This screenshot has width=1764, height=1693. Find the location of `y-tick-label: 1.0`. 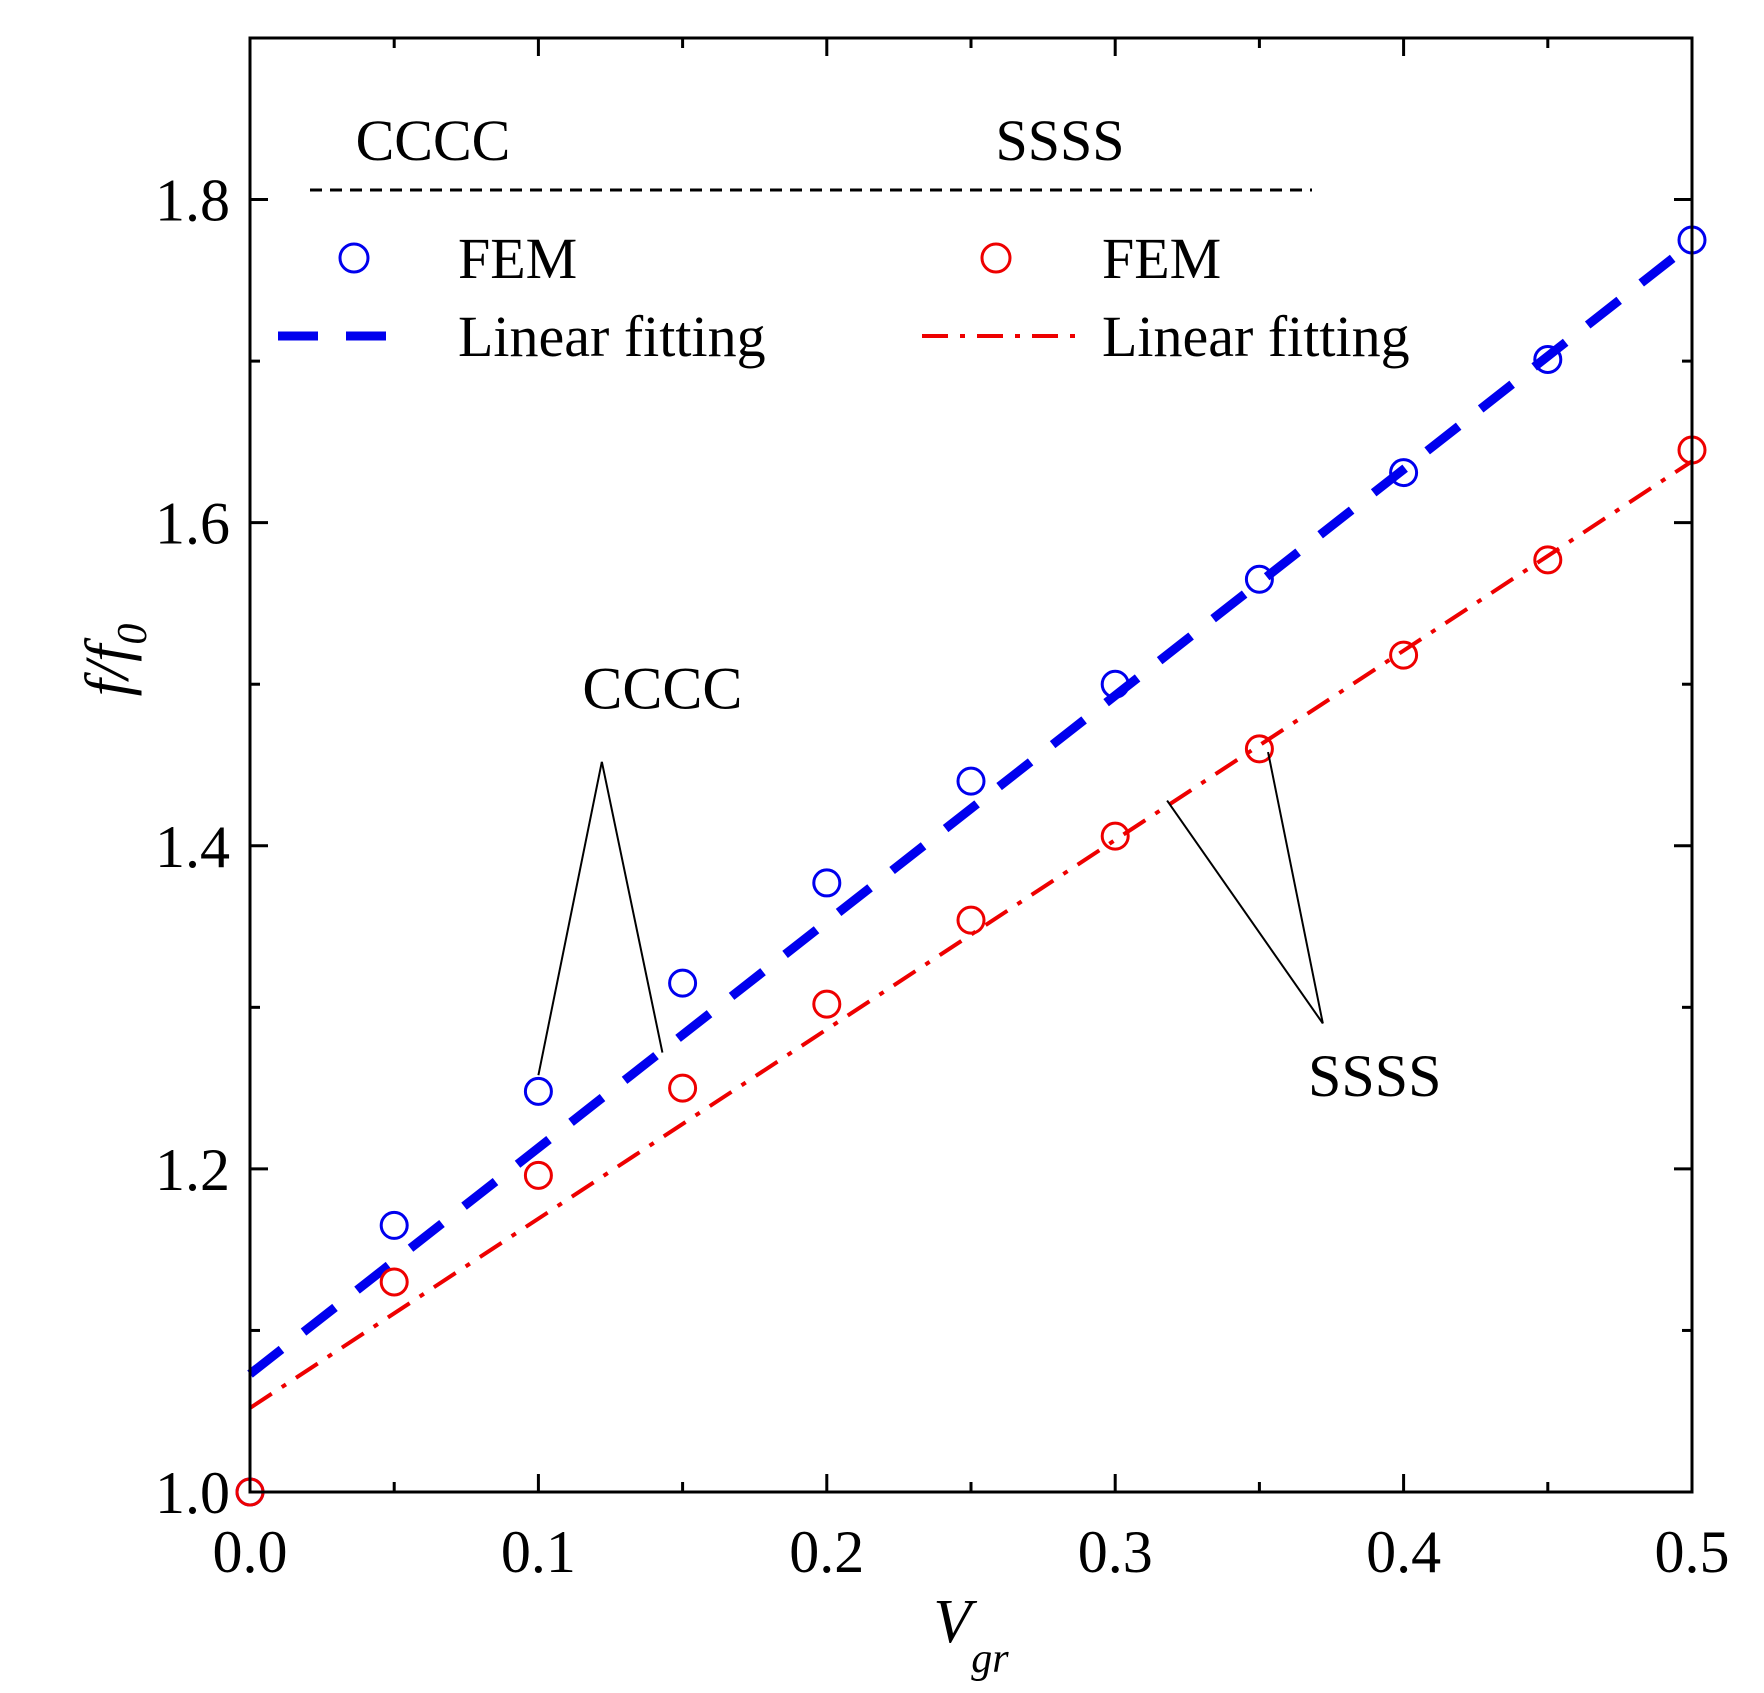

y-tick-label: 1.0 is located at coordinates (192, 1493).